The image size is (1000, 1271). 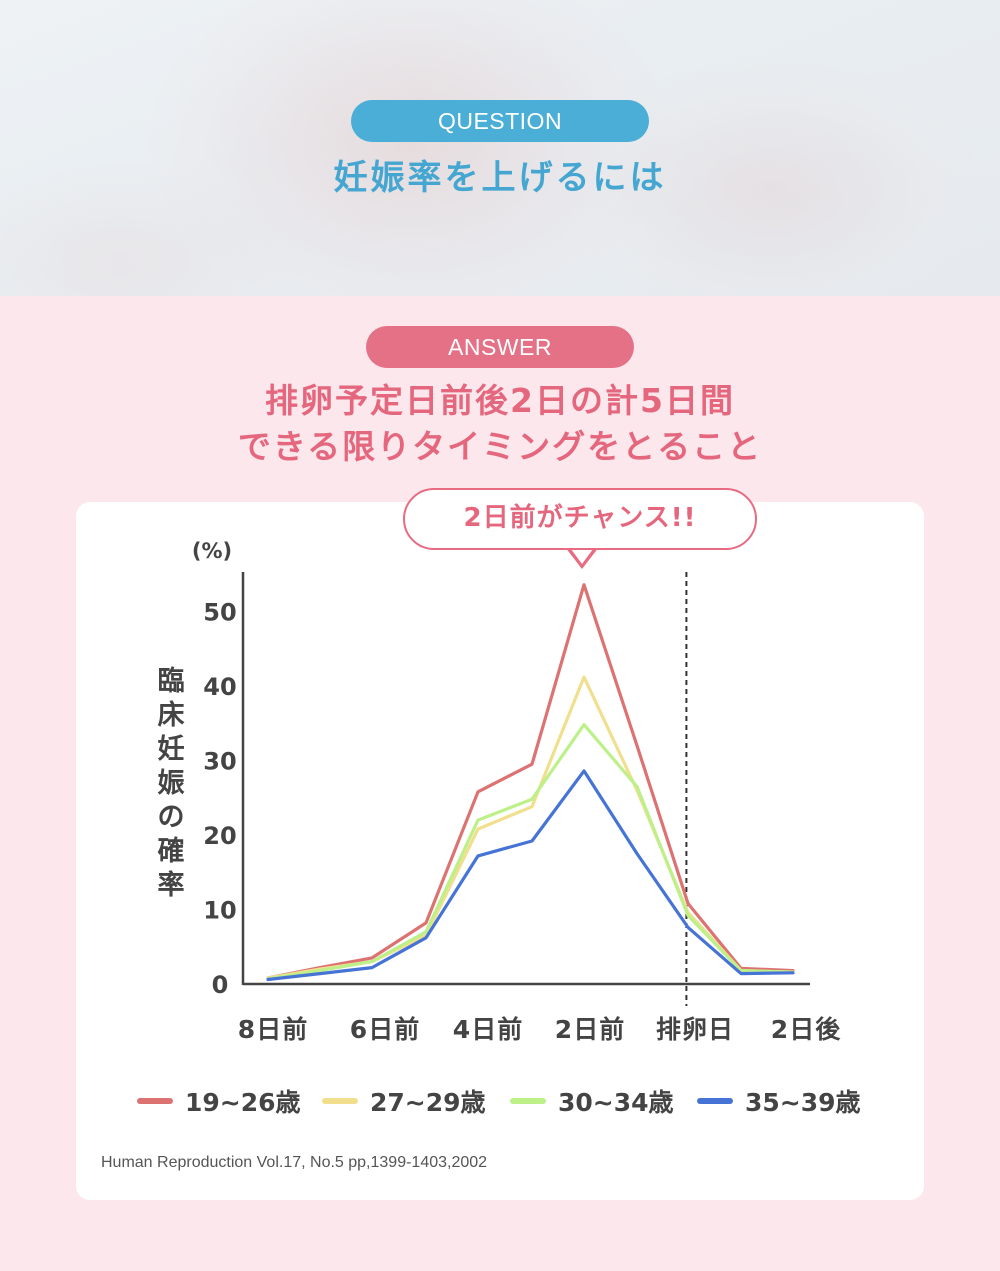 I want to click on hero-background-blob, so click(x=770, y=178).